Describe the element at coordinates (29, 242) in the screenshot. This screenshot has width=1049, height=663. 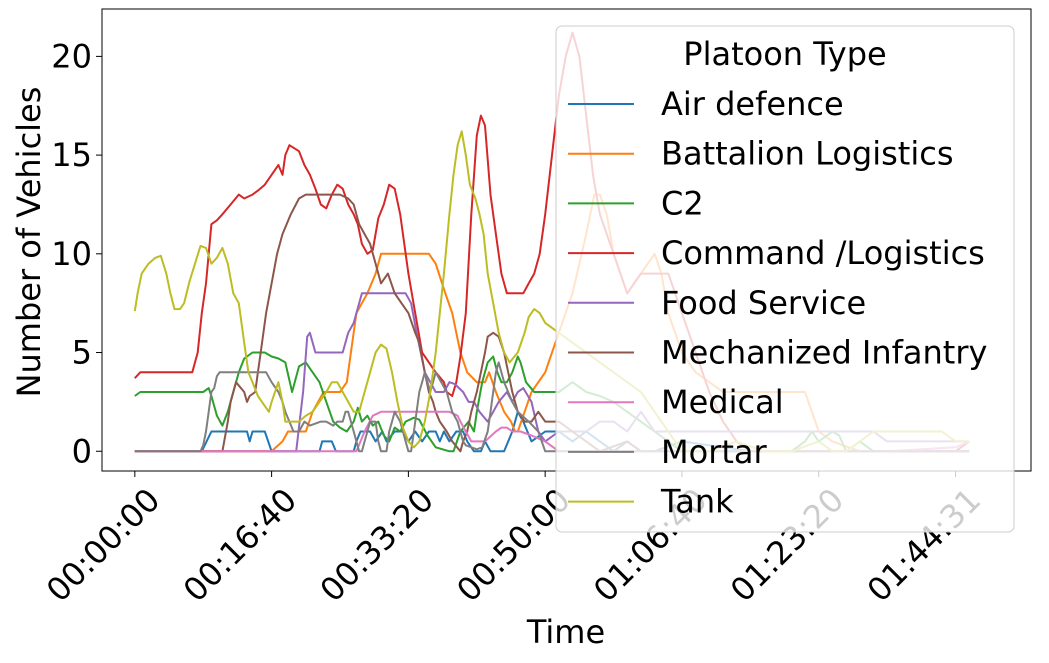
I see `y-axis-label: Number of Vehicles` at that location.